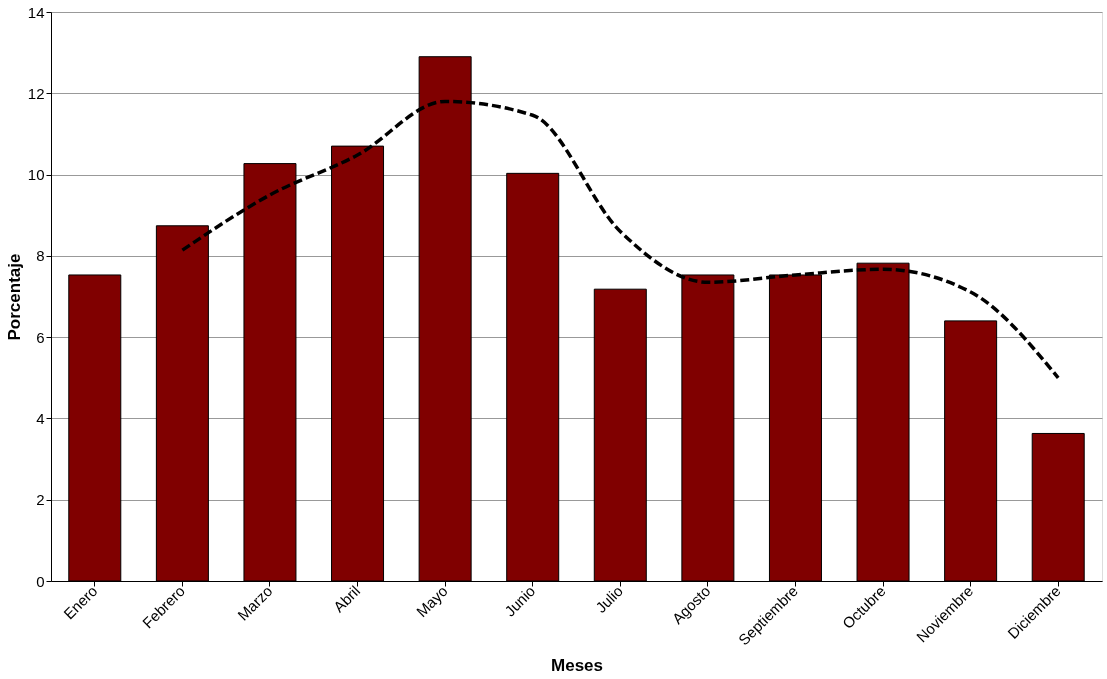  Describe the element at coordinates (36, 175) in the screenshot. I see `y-tick-label: 10` at that location.